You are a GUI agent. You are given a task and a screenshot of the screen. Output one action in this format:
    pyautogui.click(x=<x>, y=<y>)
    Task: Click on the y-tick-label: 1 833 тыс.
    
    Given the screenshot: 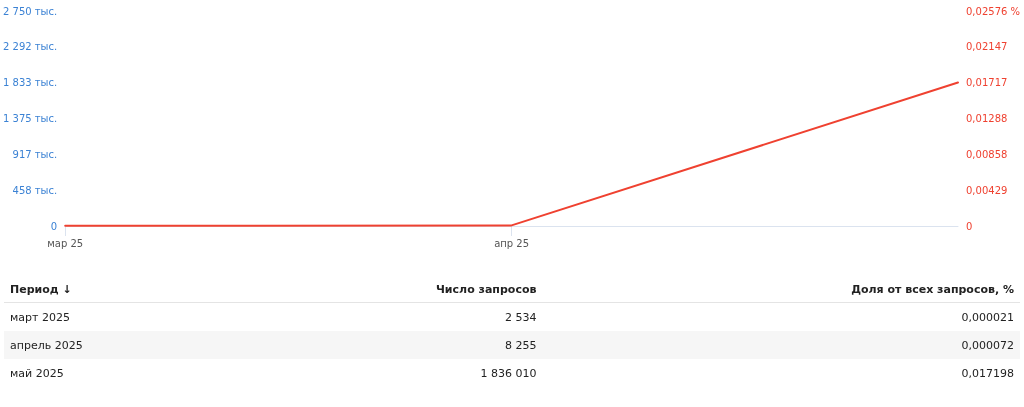 What is the action you would take?
    pyautogui.click(x=30, y=83)
    